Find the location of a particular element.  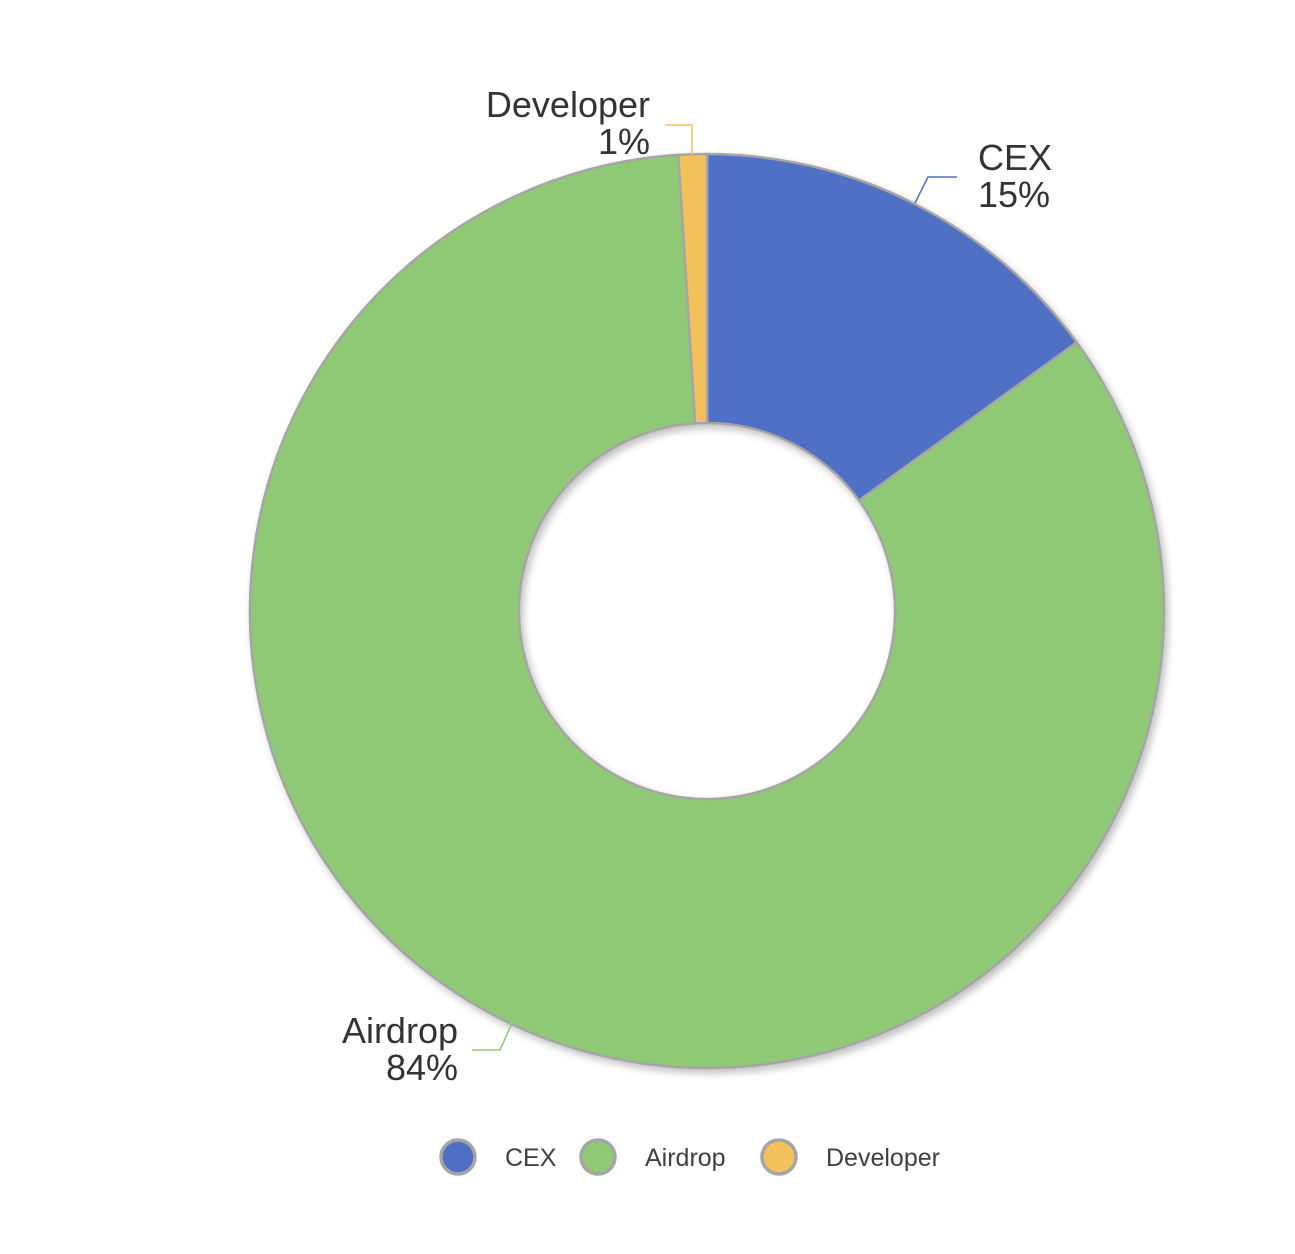

slice-label-value-cex: 15% is located at coordinates (1014, 194).